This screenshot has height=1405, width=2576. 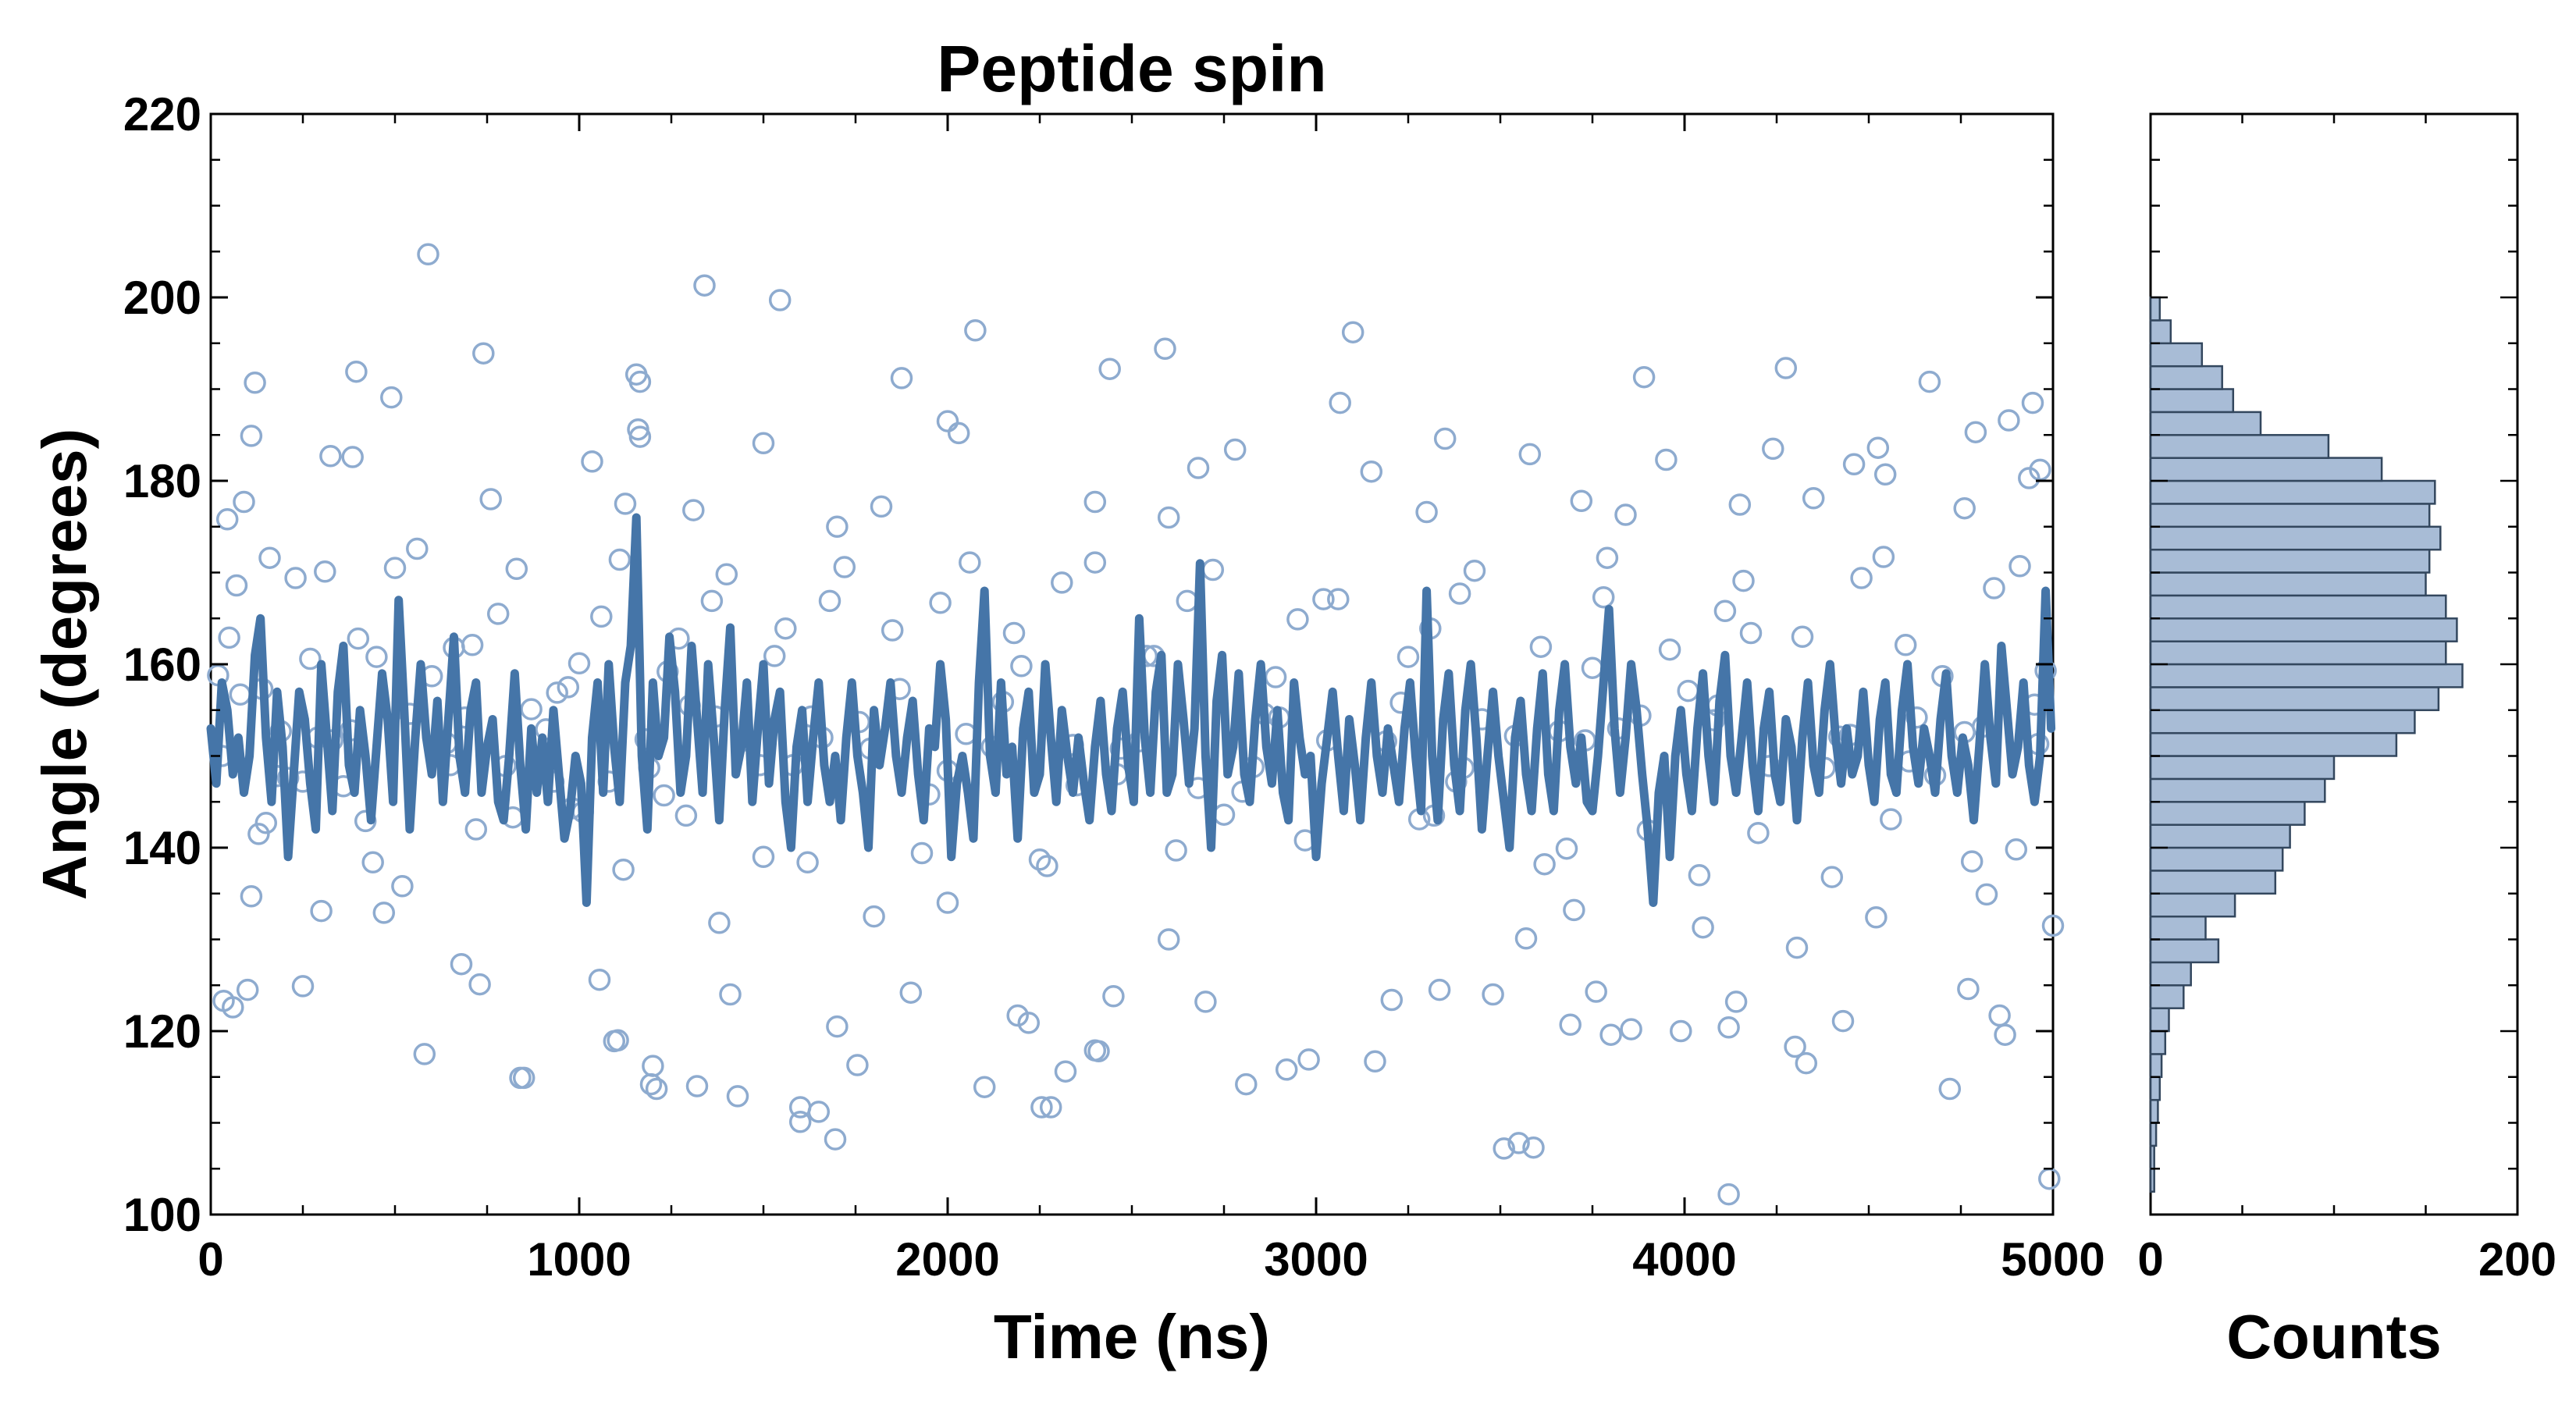 I want to click on x-tick-label: 3000, so click(x=1316, y=1259).